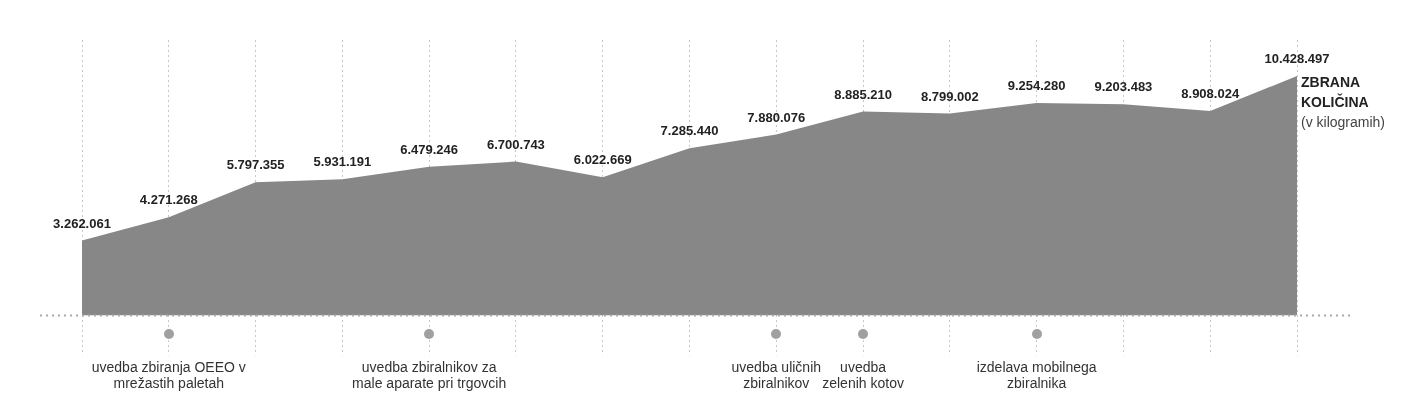 The image size is (1401, 401). What do you see at coordinates (255, 165) in the screenshot?
I see `data-label: 5.797.355` at bounding box center [255, 165].